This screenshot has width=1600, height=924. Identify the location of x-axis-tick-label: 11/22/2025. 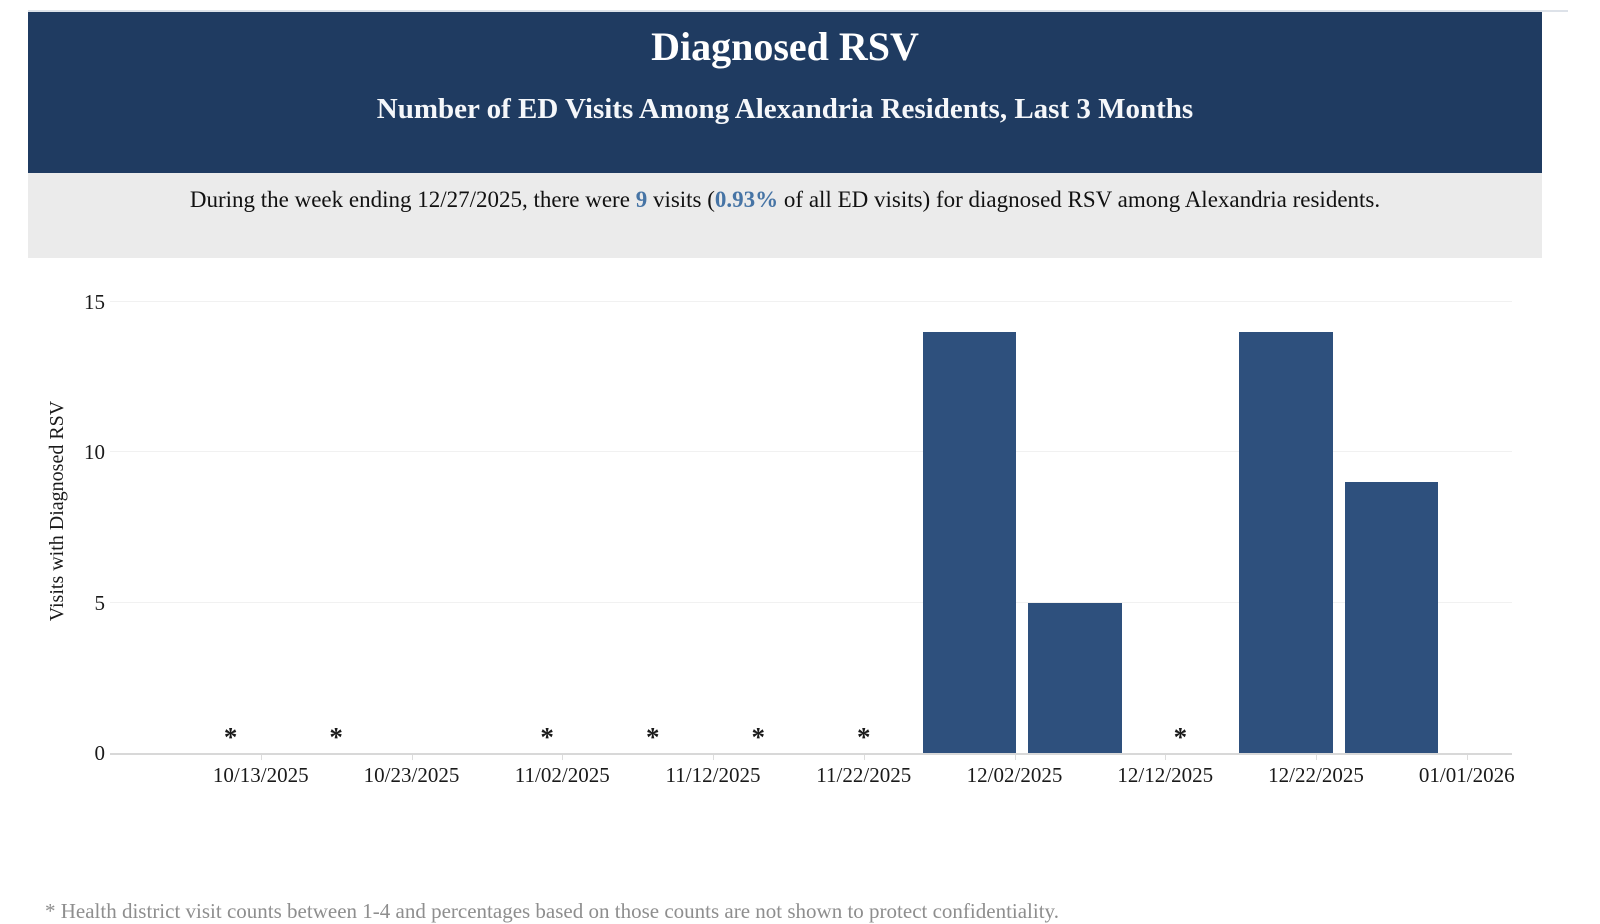
(864, 775).